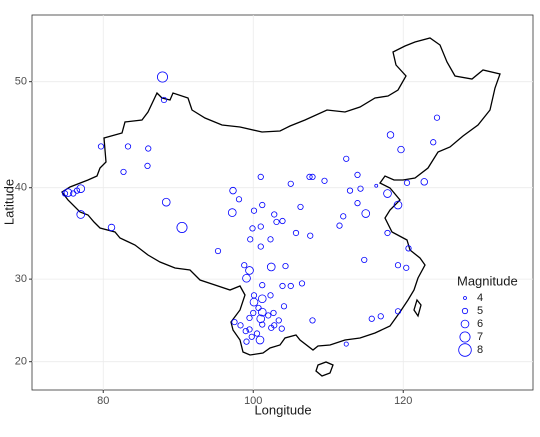 This screenshot has width=540, height=437. I want to click on legend-label: 8, so click(480, 350).